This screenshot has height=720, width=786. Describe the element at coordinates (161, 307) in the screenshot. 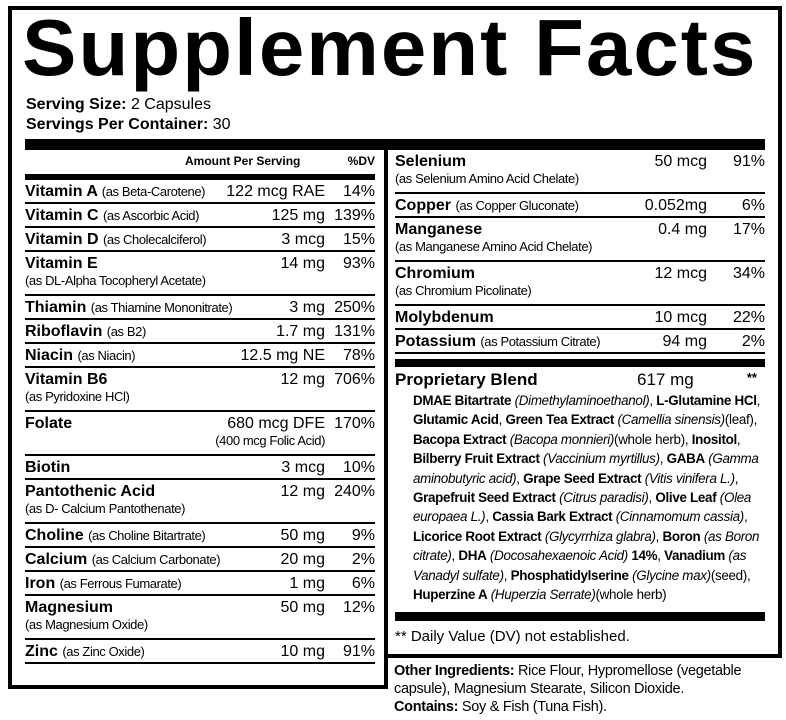

I see `nutrient-source: (as Thiamine Mononitrate)` at that location.